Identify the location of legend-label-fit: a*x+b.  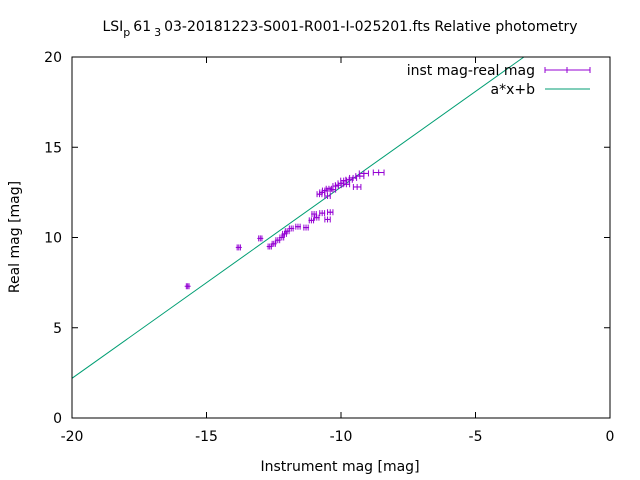
(513, 90).